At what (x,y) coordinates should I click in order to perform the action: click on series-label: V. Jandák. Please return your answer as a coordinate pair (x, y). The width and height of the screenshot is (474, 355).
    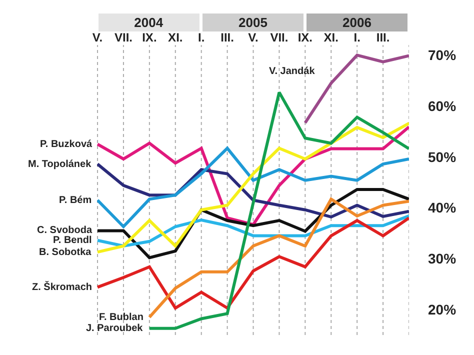
    Looking at the image, I should click on (292, 71).